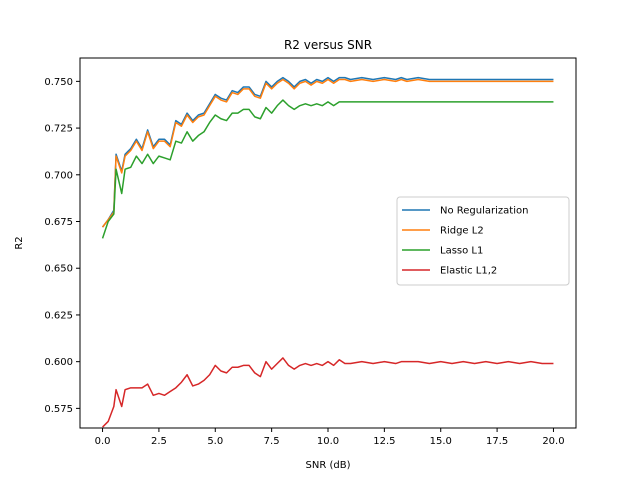  What do you see at coordinates (497, 441) in the screenshot?
I see `x-tick-label: 17.5` at bounding box center [497, 441].